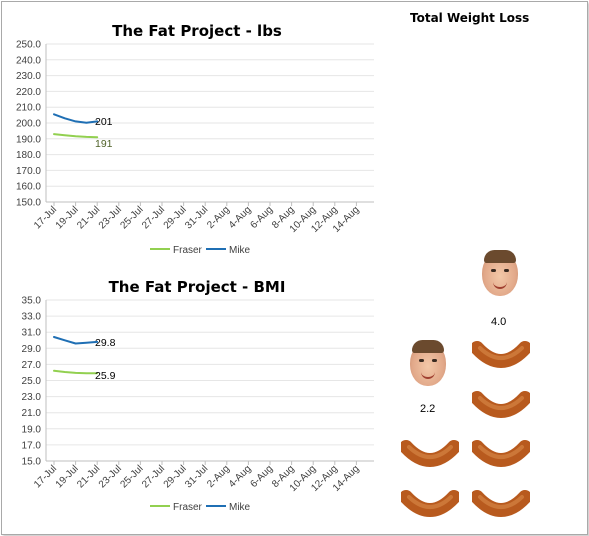  I want to click on y-tick-label: 160.0, so click(28, 187).